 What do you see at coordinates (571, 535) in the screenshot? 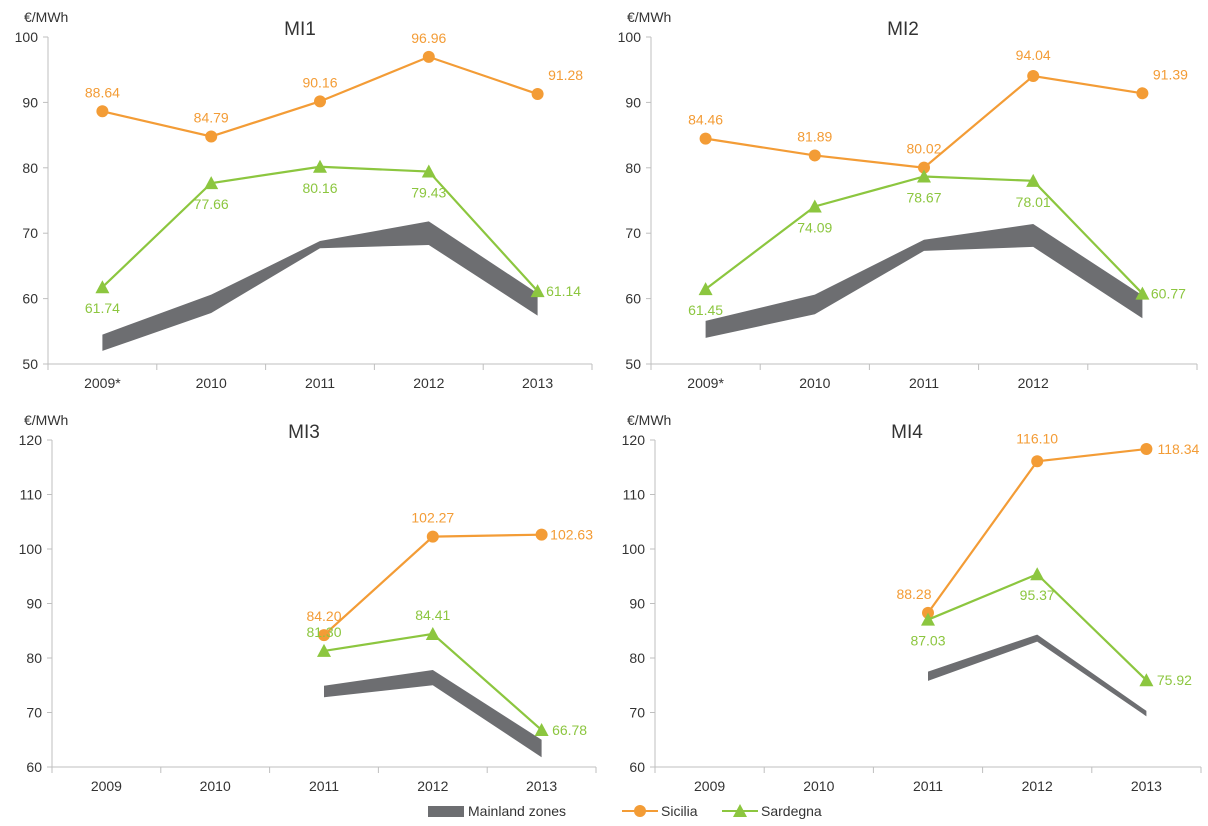
I see `data-label-sicilia: 102.63` at bounding box center [571, 535].